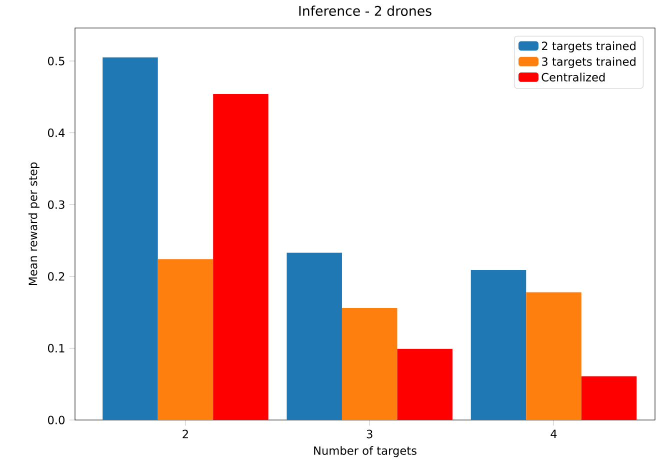  Describe the element at coordinates (553, 434) in the screenshot. I see `x-tick-label: 4` at that location.